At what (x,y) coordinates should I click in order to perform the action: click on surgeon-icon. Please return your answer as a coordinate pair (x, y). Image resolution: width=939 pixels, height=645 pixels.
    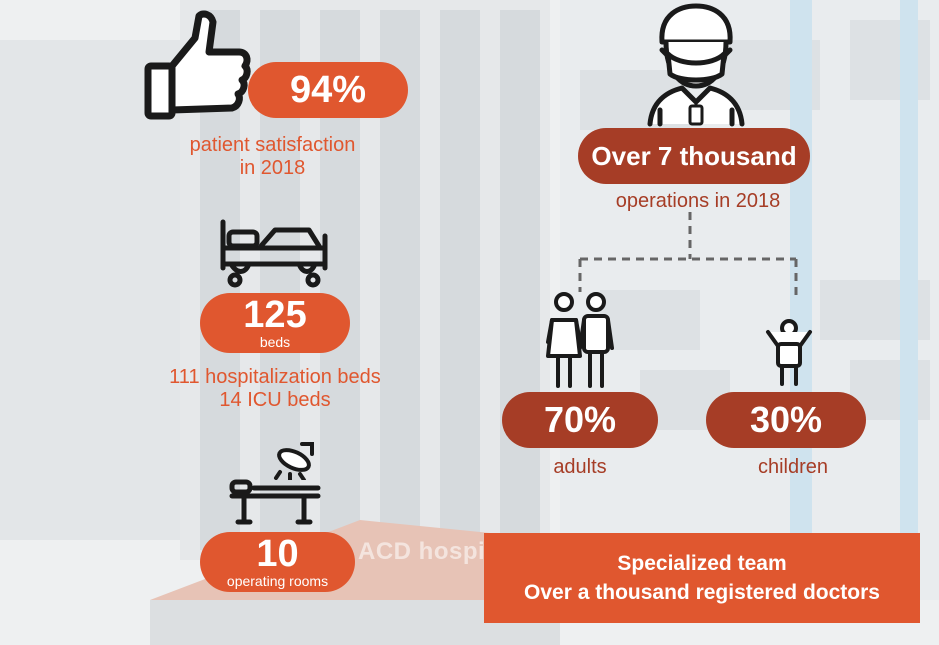
    Looking at the image, I should click on (696, 65).